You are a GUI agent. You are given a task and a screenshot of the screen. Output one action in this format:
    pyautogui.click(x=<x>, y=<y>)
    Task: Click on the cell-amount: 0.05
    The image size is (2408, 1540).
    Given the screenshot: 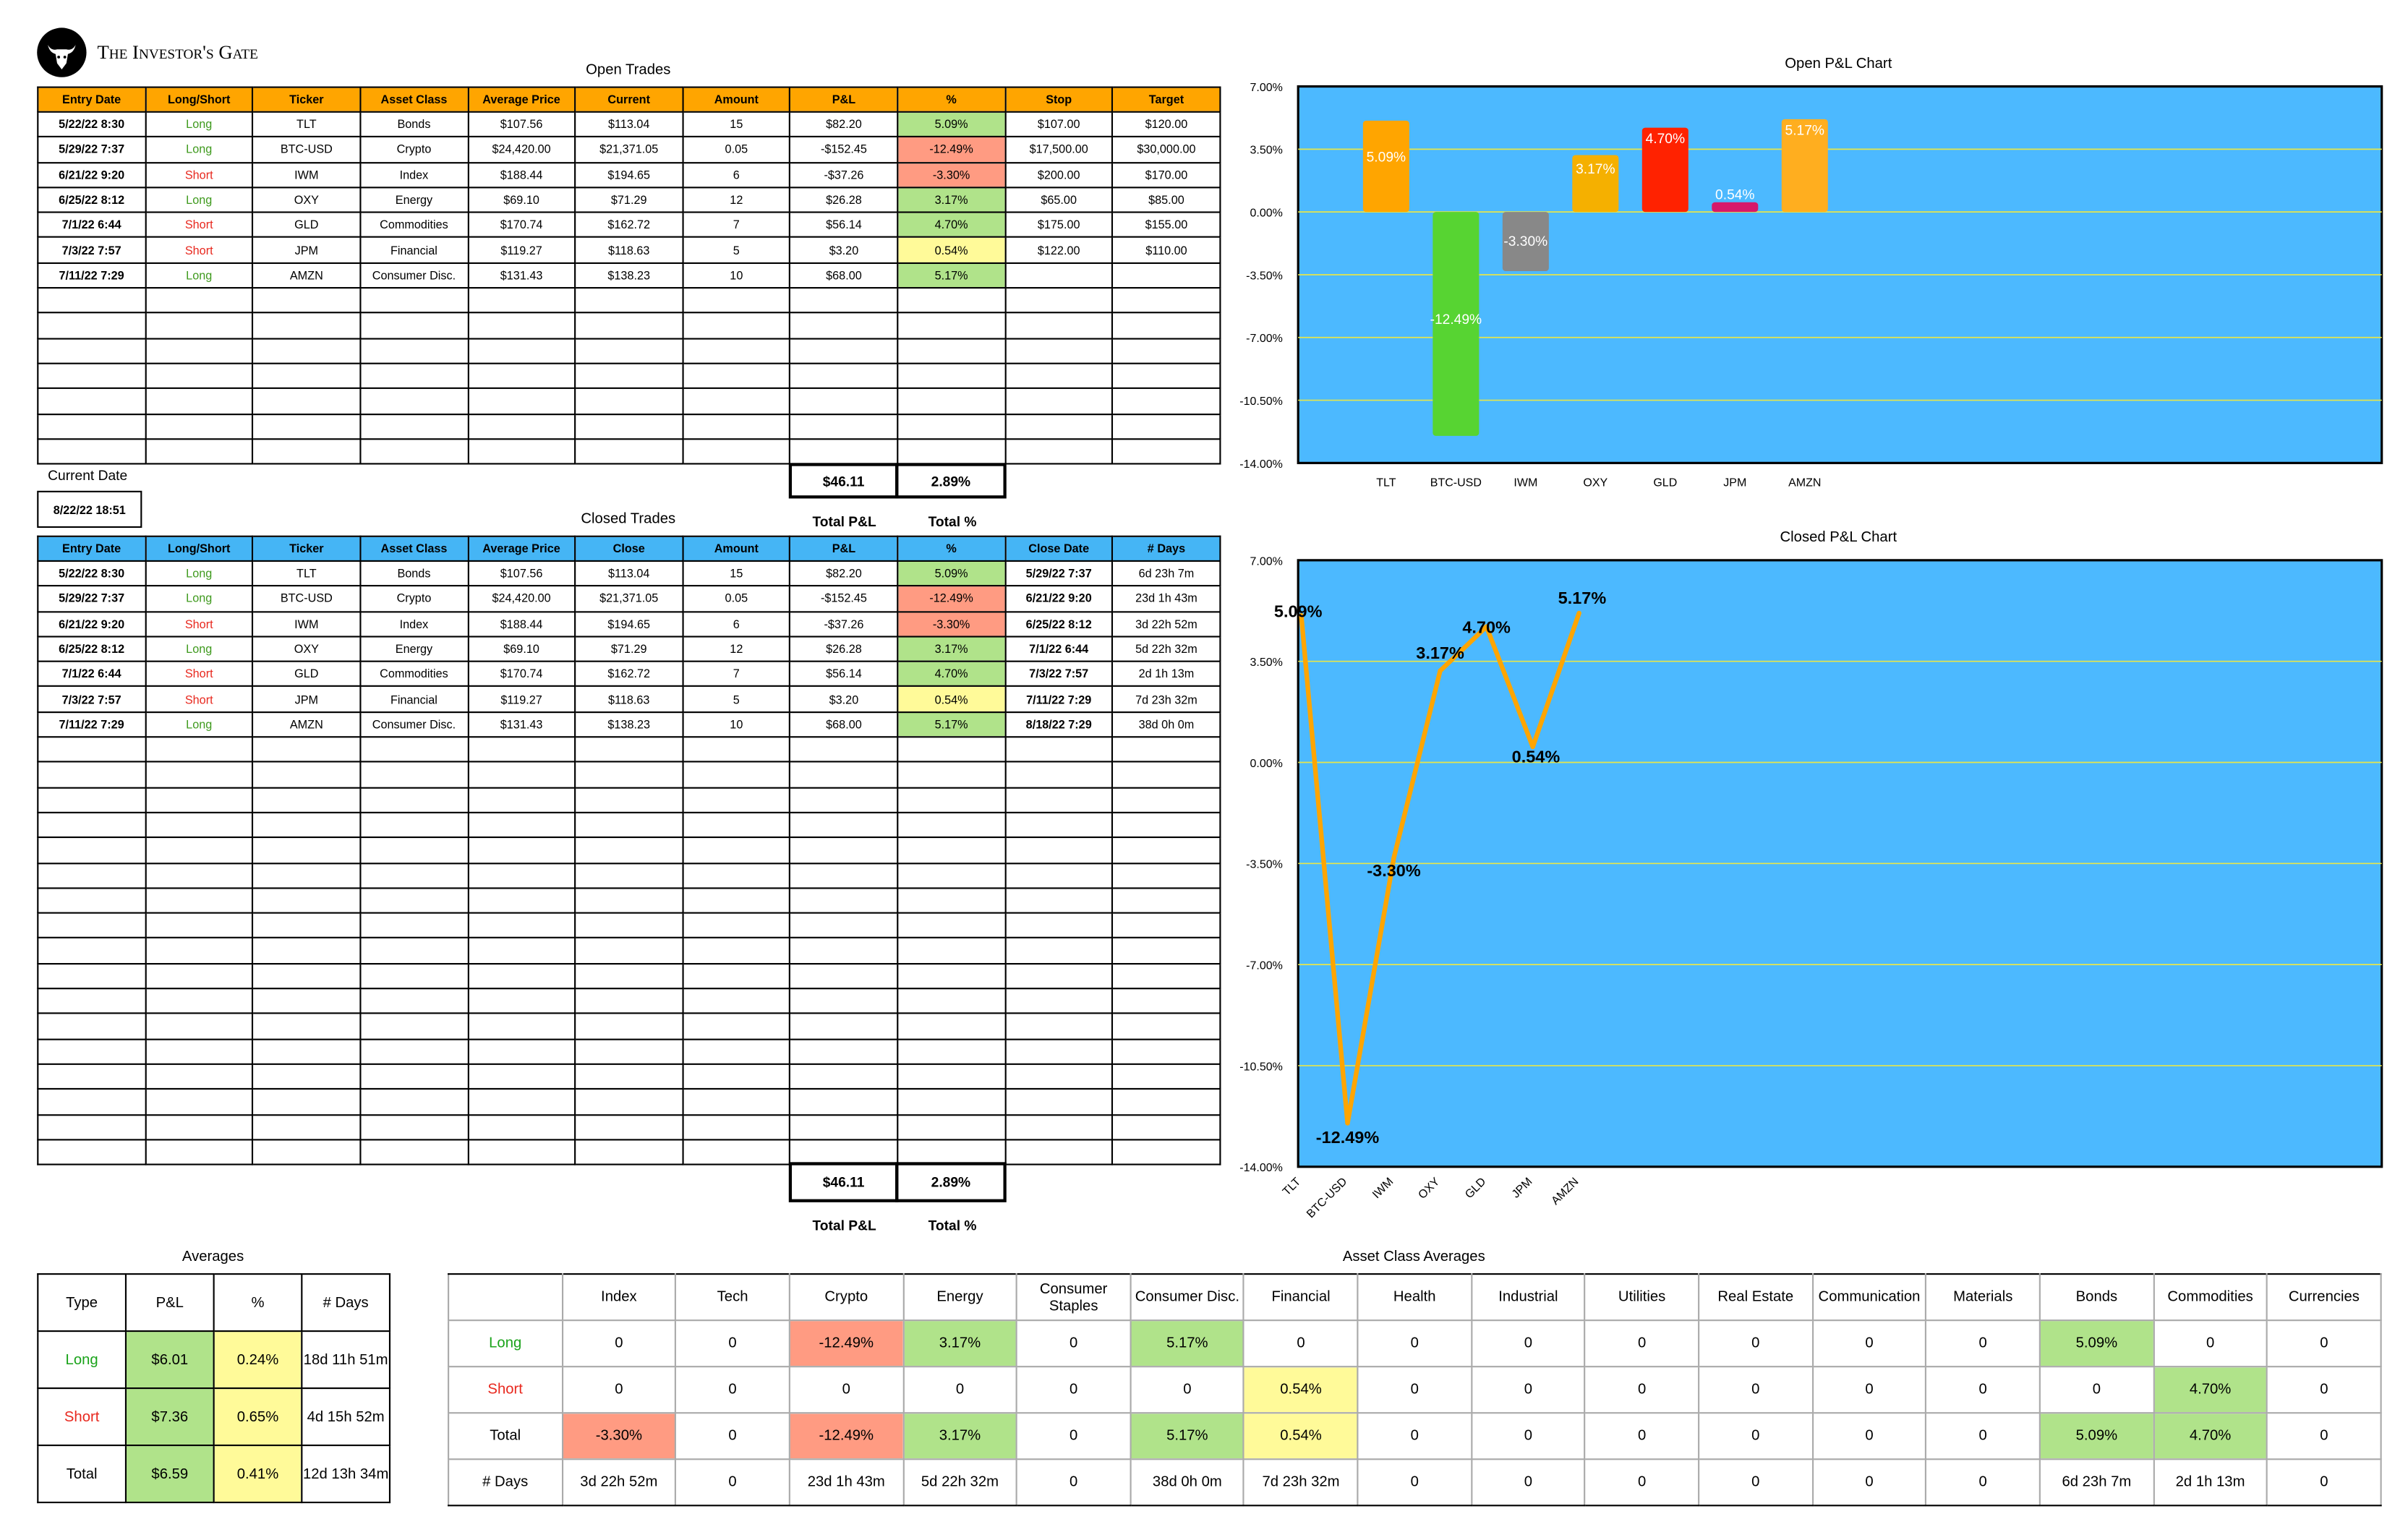 What is the action you would take?
    pyautogui.click(x=736, y=598)
    